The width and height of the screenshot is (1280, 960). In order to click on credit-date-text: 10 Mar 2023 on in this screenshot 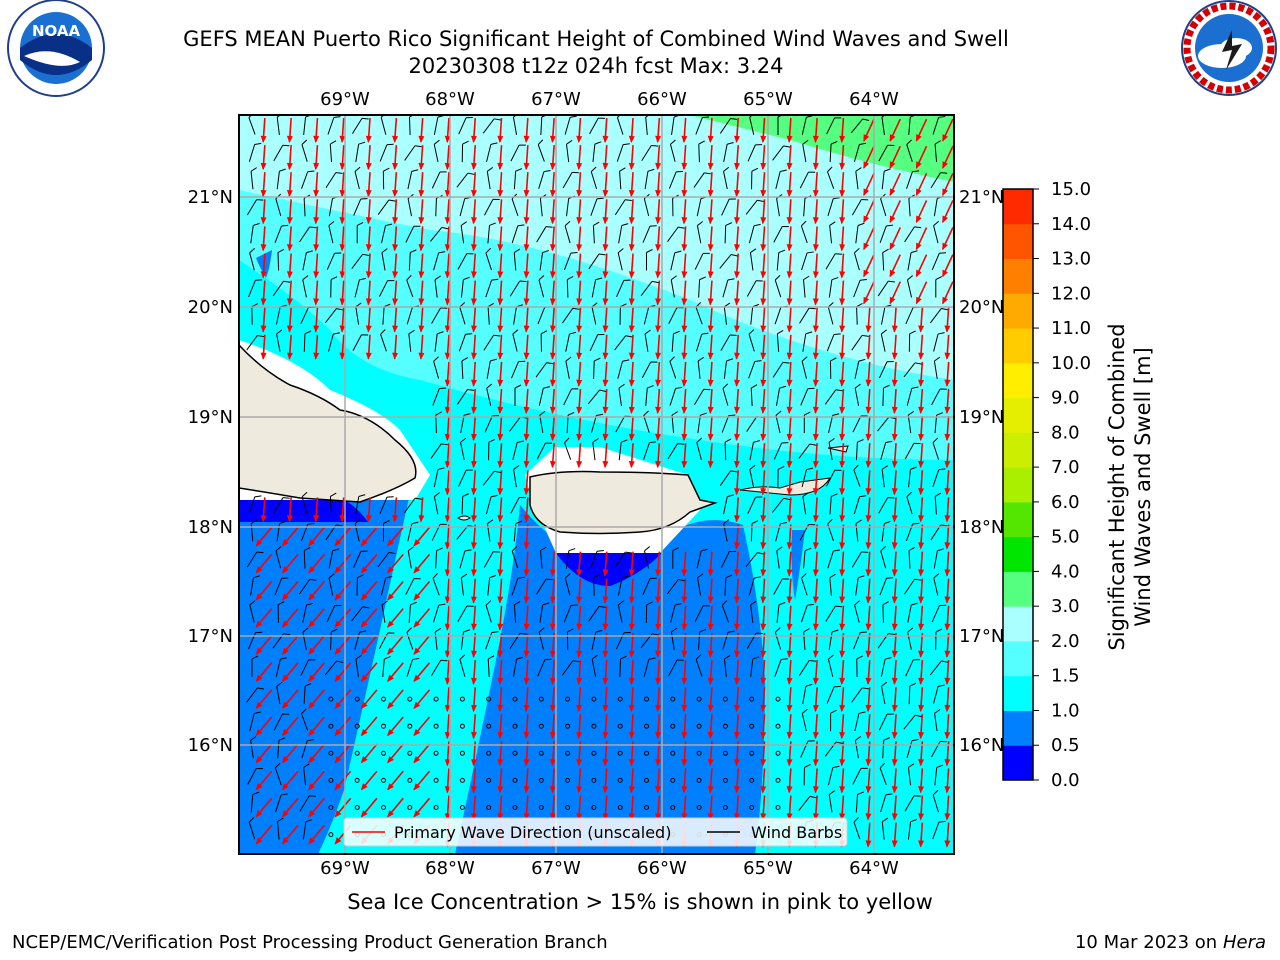, I will do `click(1146, 942)`.